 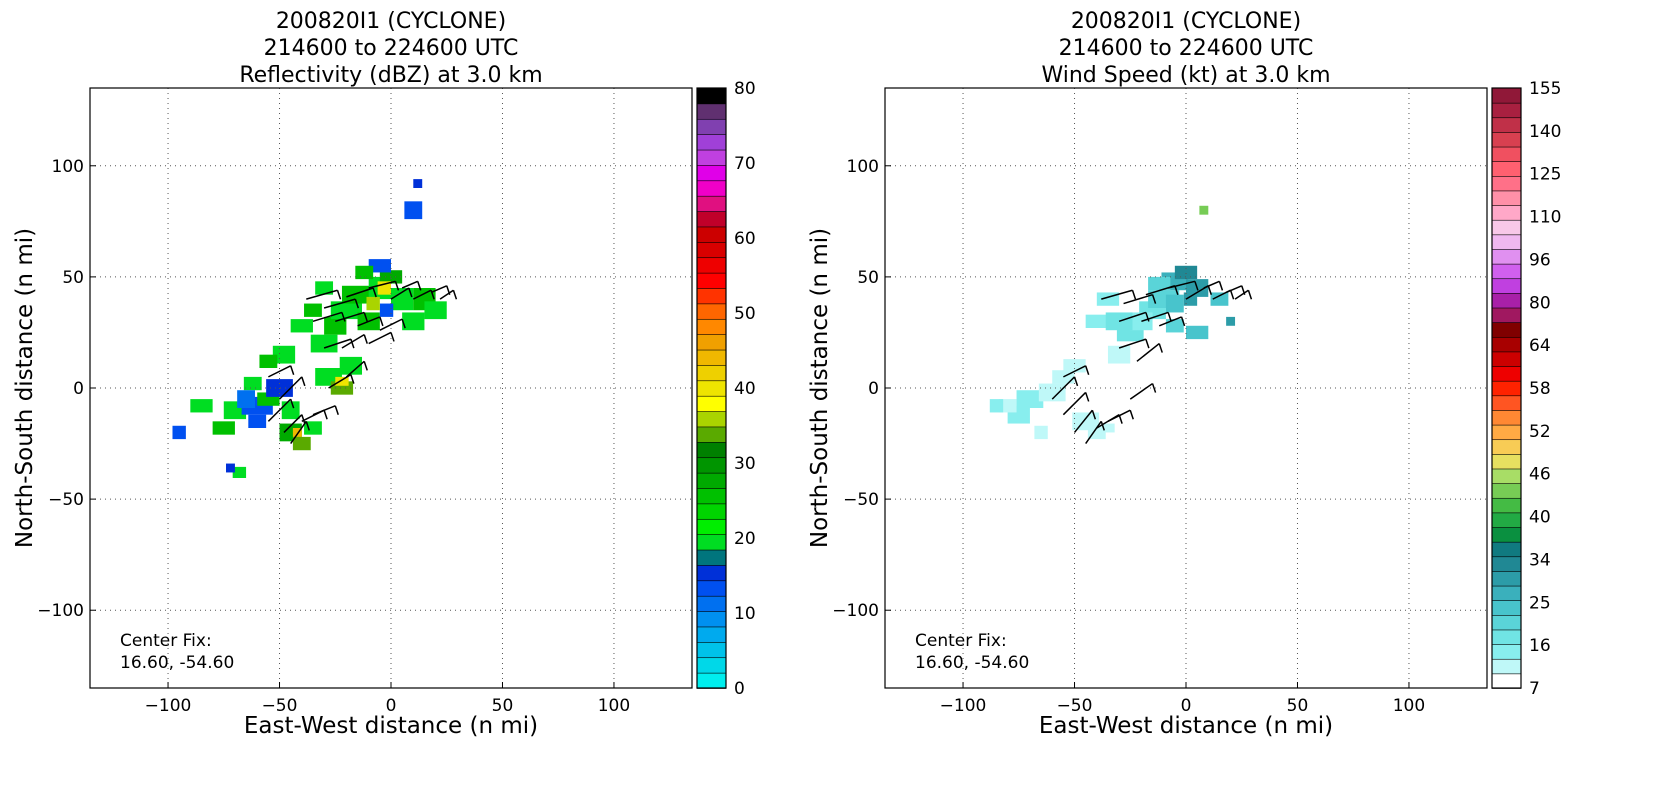 What do you see at coordinates (78, 389) in the screenshot?
I see `y-tick-label: 0` at bounding box center [78, 389].